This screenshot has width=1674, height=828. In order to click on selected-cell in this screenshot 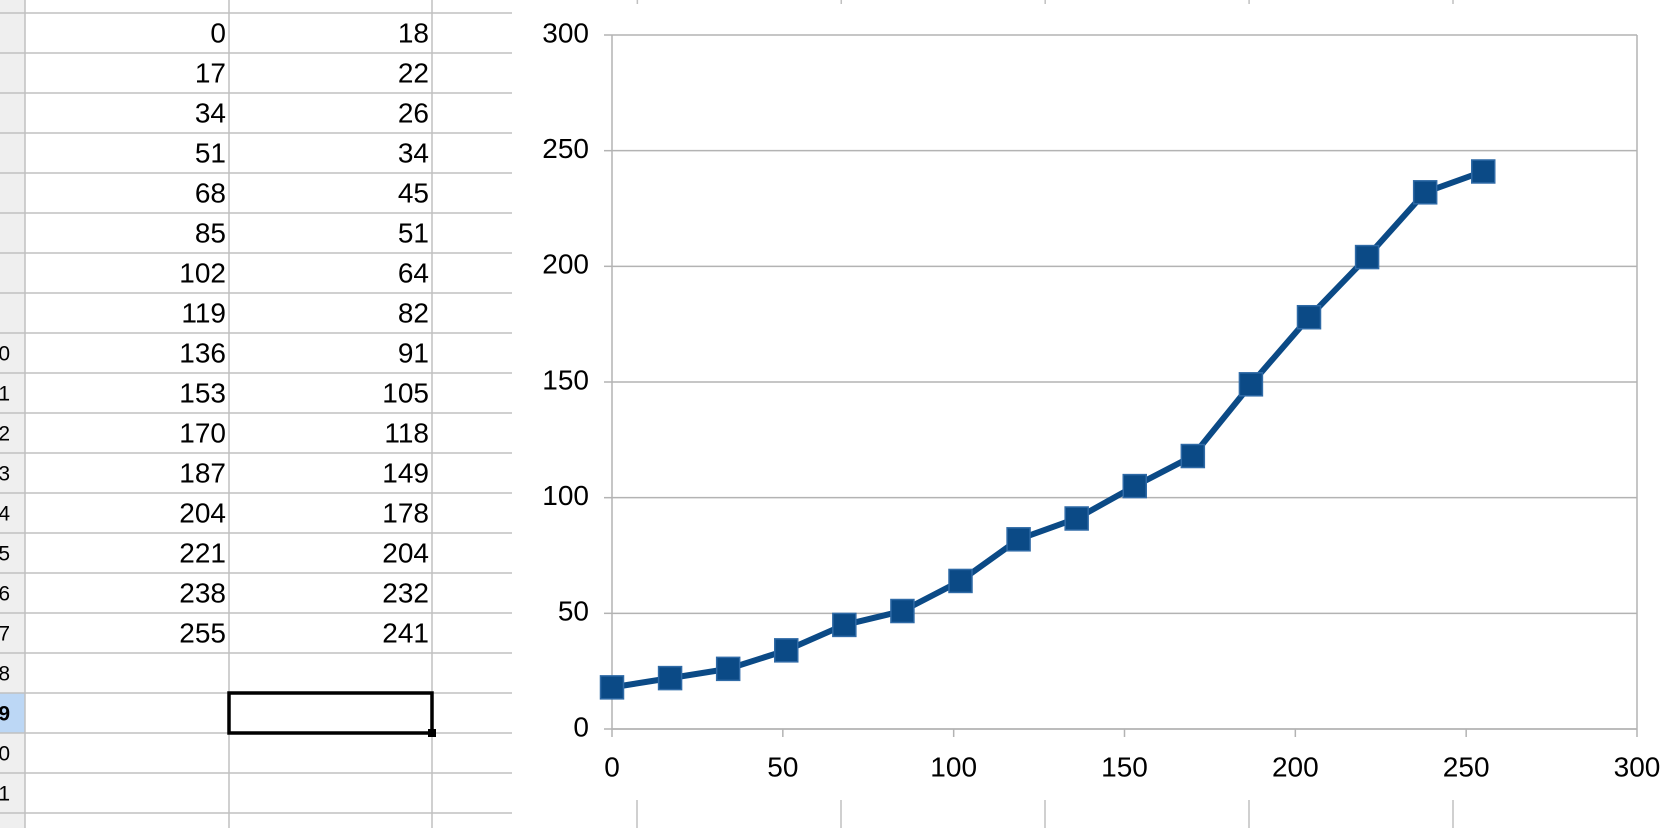, I will do `click(330, 713)`.